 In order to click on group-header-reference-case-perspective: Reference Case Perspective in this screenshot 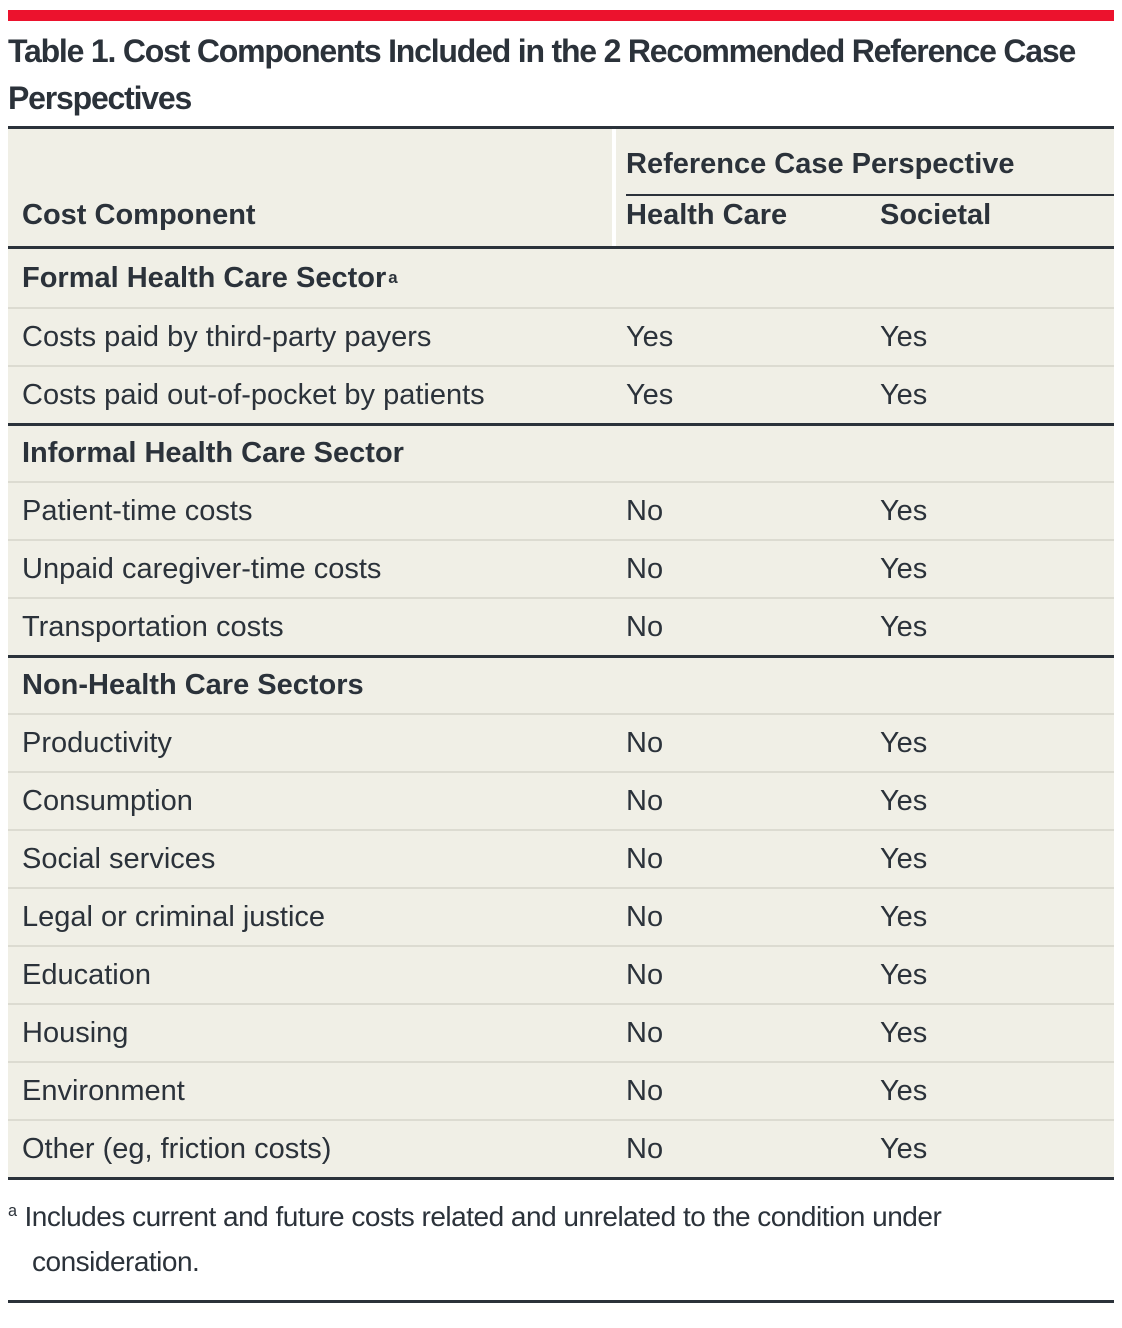, I will do `click(820, 164)`.